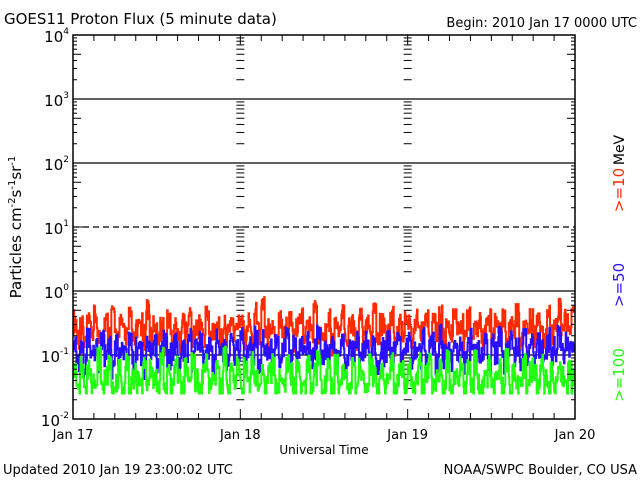  Describe the element at coordinates (73, 435) in the screenshot. I see `x-tick-label: Jan 17` at that location.